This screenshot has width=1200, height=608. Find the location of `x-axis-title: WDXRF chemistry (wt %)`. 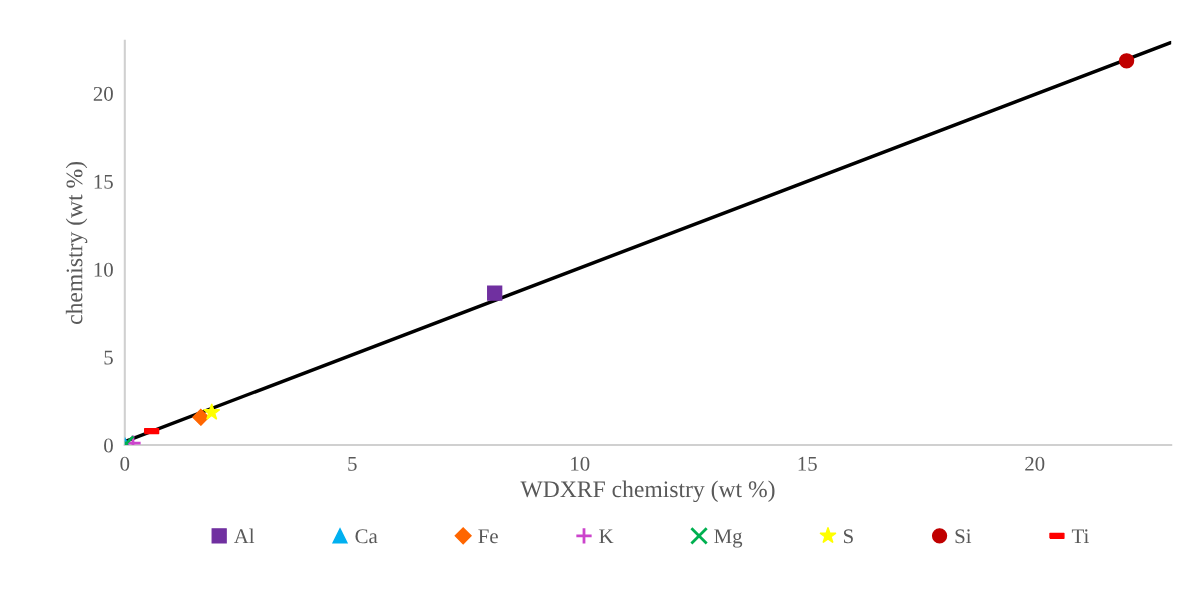

x-axis-title: WDXRF chemistry (wt %) is located at coordinates (647, 491).